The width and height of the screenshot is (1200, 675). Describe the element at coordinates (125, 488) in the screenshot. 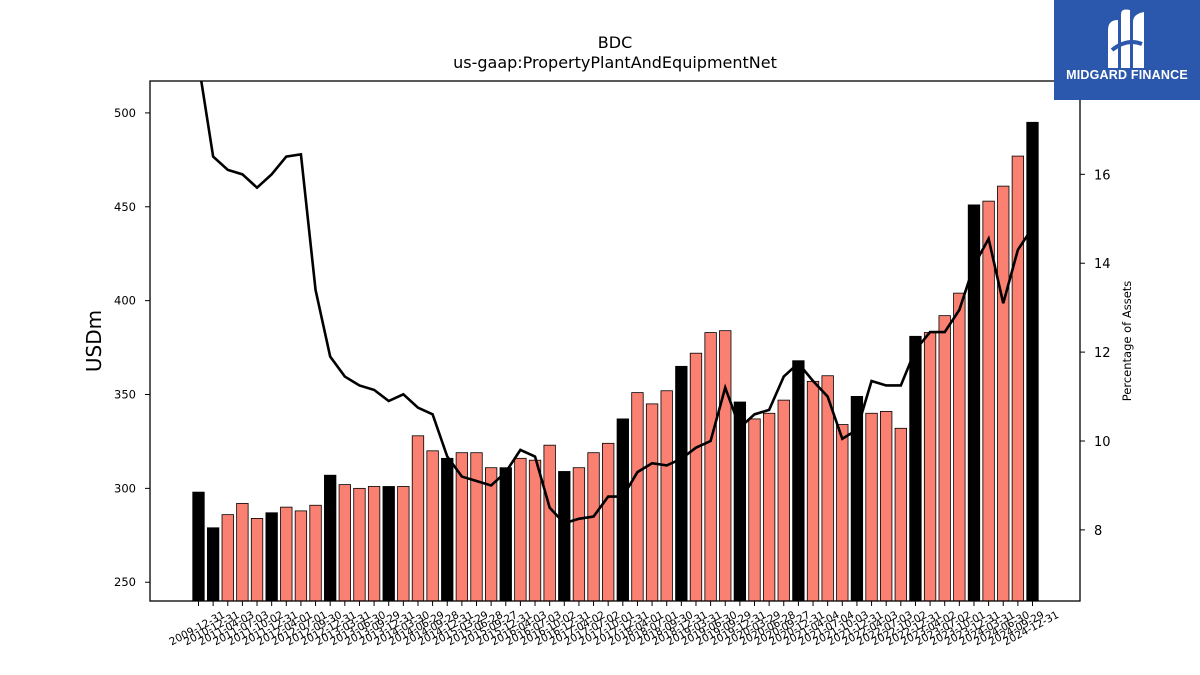

I see `y-tick-label: 300` at that location.